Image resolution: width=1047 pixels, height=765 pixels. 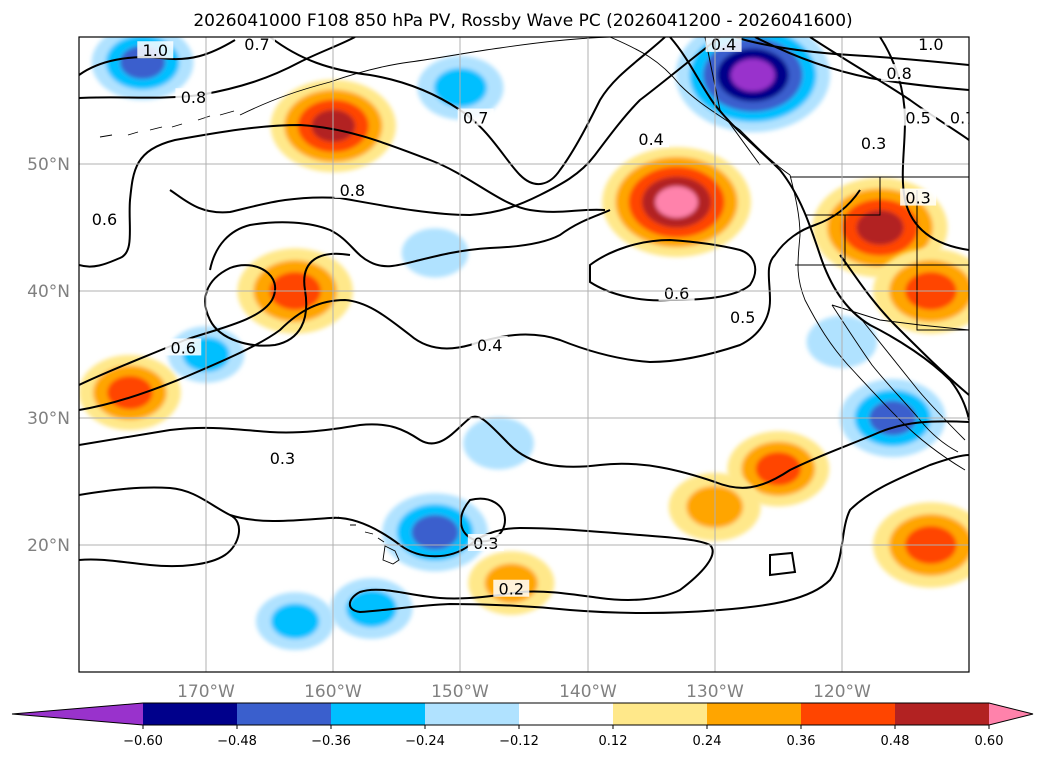 I want to click on contour-0-6-outer, so click(x=342, y=195).